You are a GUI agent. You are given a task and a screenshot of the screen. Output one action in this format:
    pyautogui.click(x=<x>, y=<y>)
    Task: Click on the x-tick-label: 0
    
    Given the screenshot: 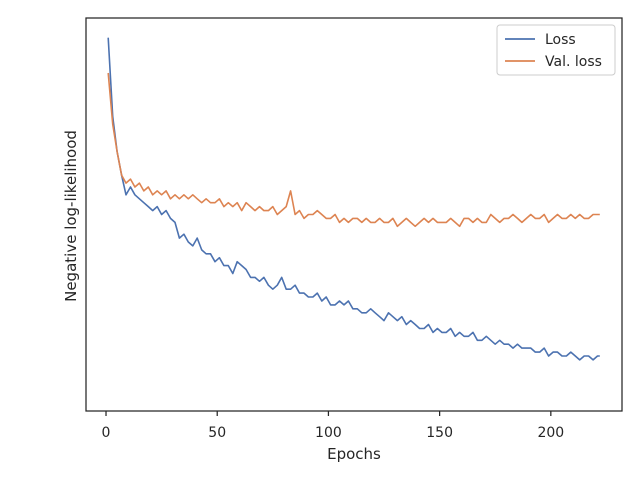 What is the action you would take?
    pyautogui.click(x=106, y=433)
    